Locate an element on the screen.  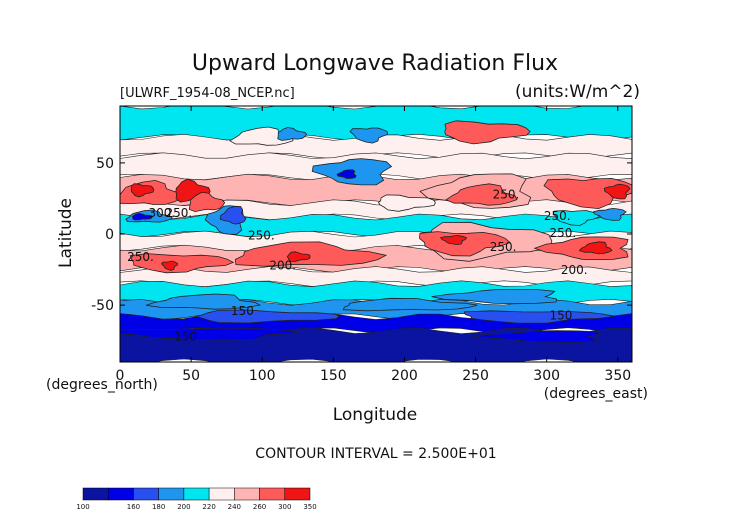
x-unit-label: (degrees_east) is located at coordinates (596, 394).